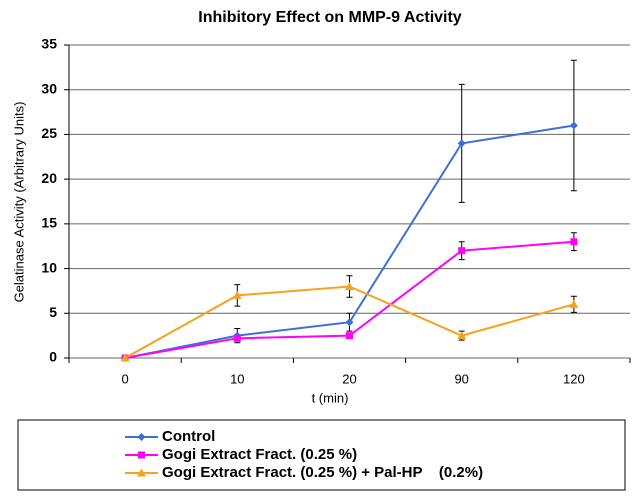  What do you see at coordinates (330, 17) in the screenshot?
I see `chart-title: Inhibitory Effect on MMP-9 Activity` at bounding box center [330, 17].